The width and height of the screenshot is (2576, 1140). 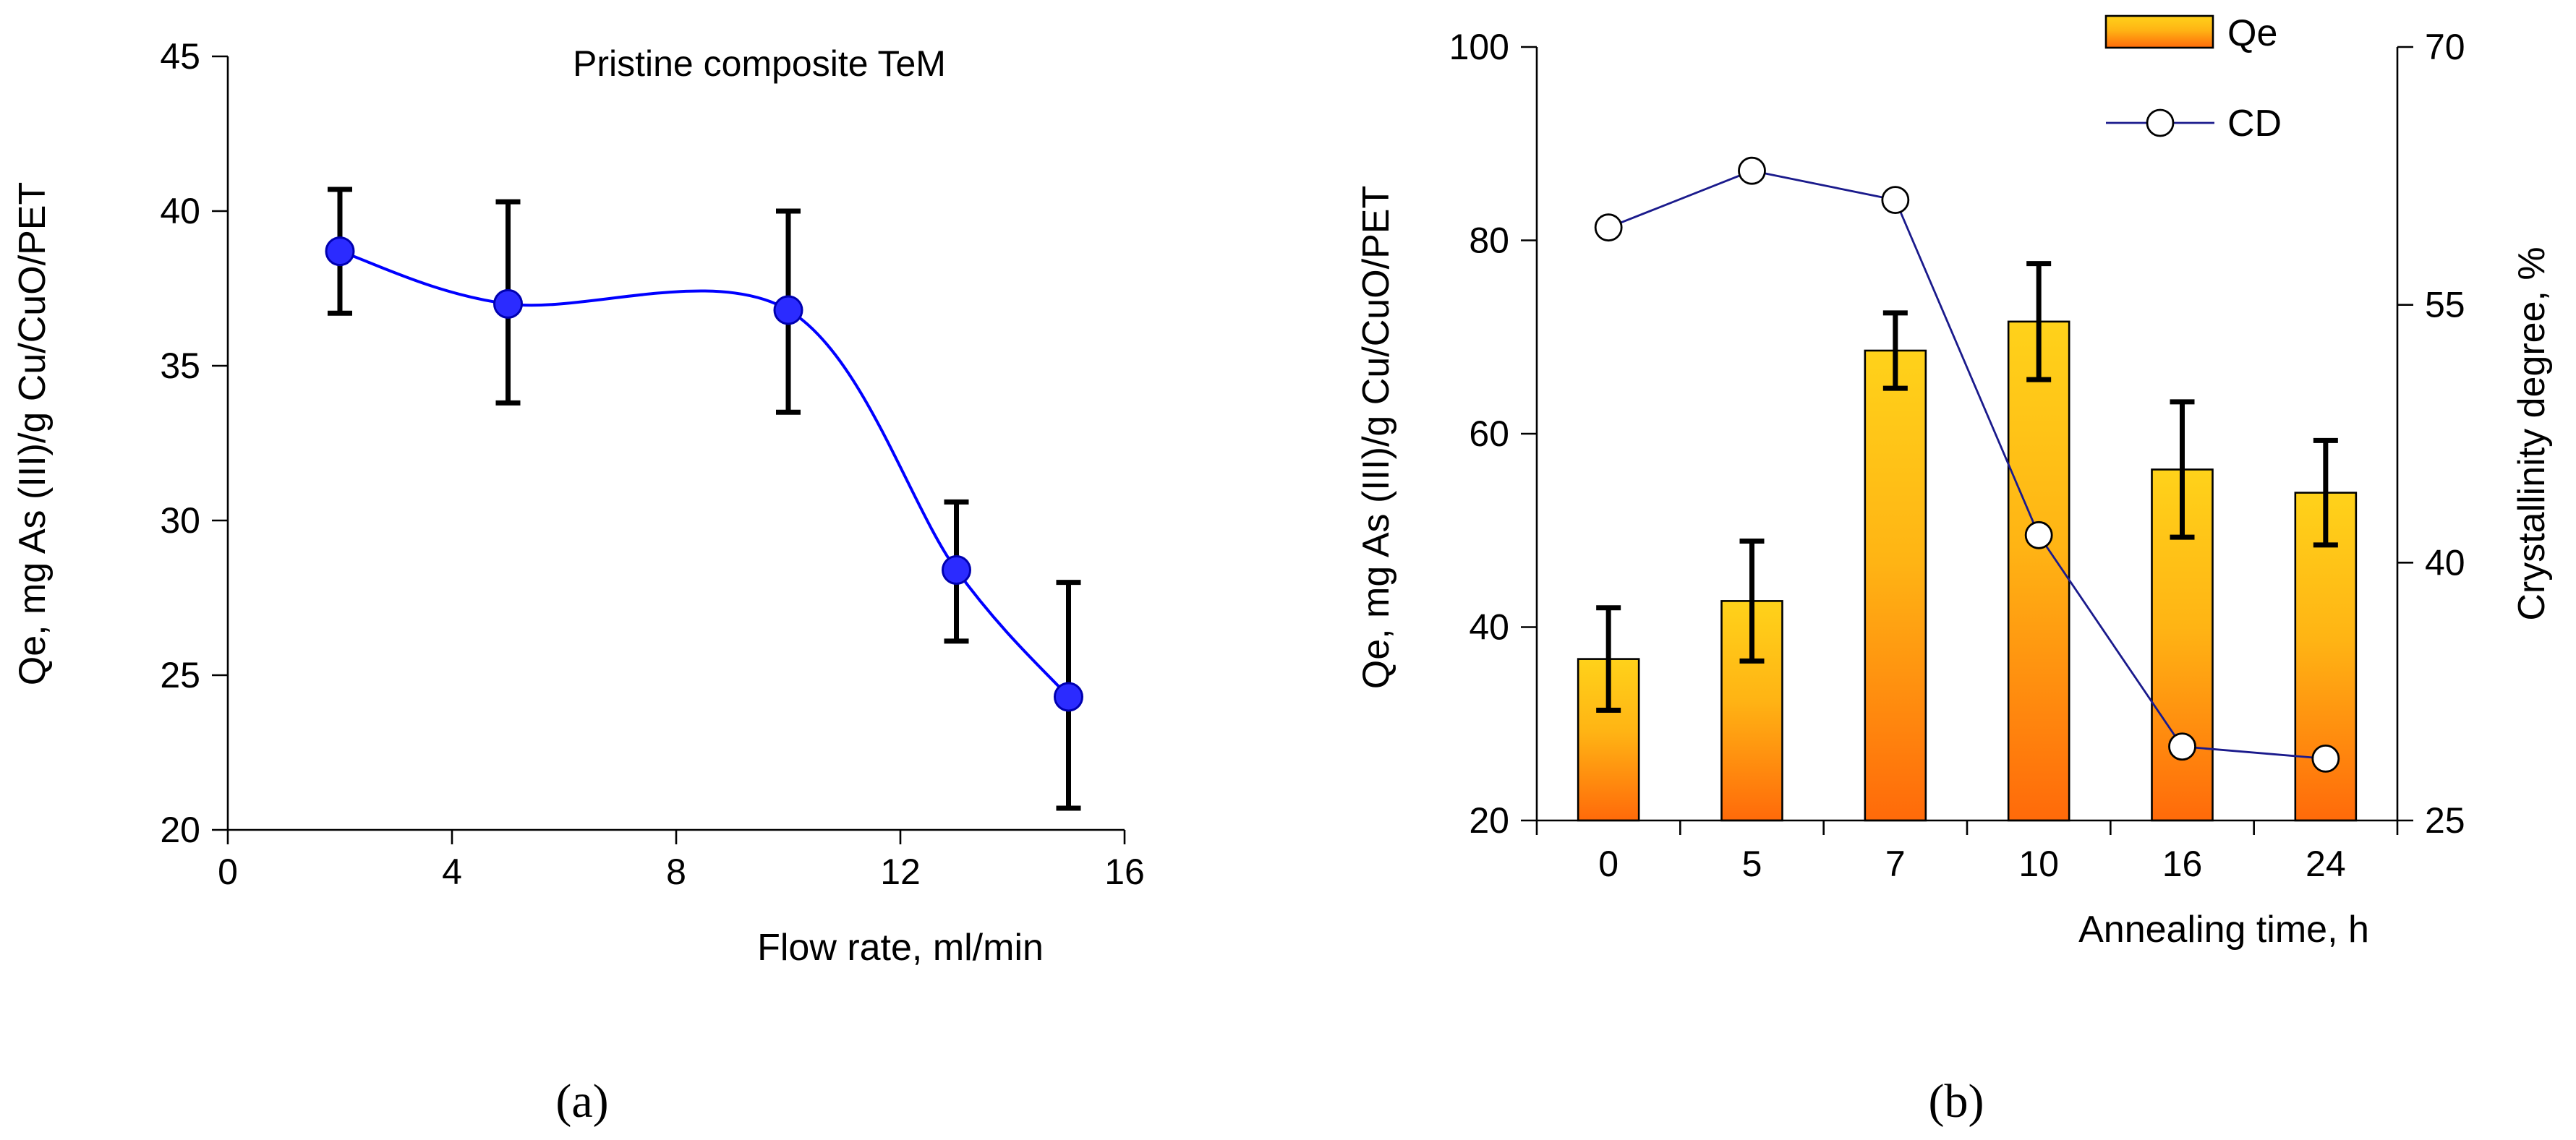 What do you see at coordinates (1752, 864) in the screenshot?
I see `chart-b-x-tick-label: 5` at bounding box center [1752, 864].